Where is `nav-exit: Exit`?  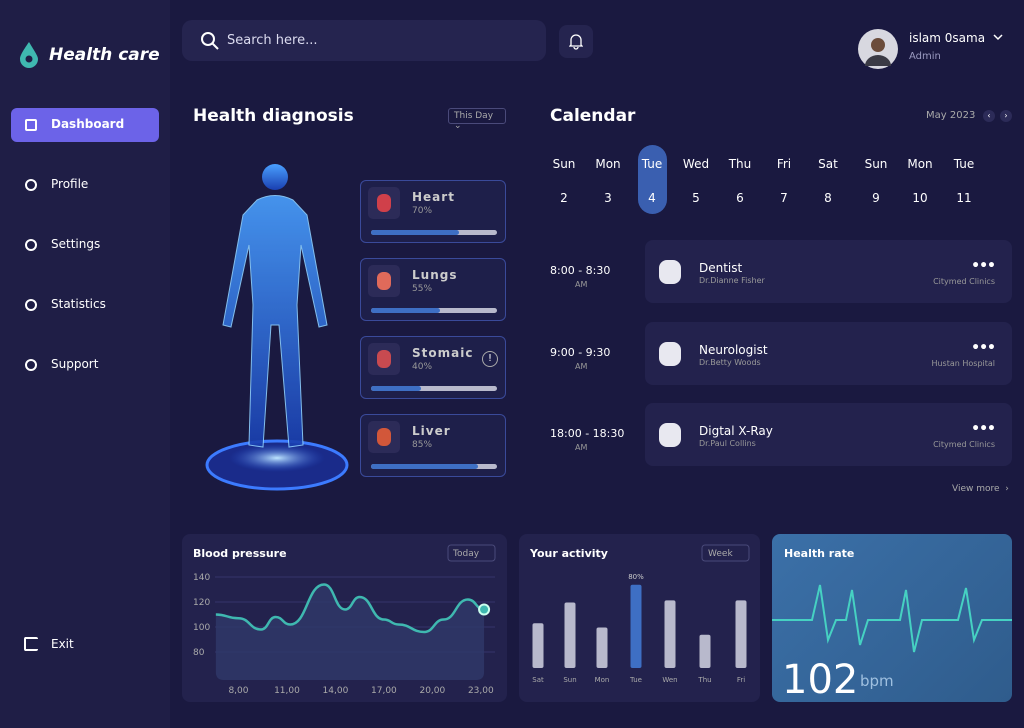
nav-exit: Exit is located at coordinates (62, 644).